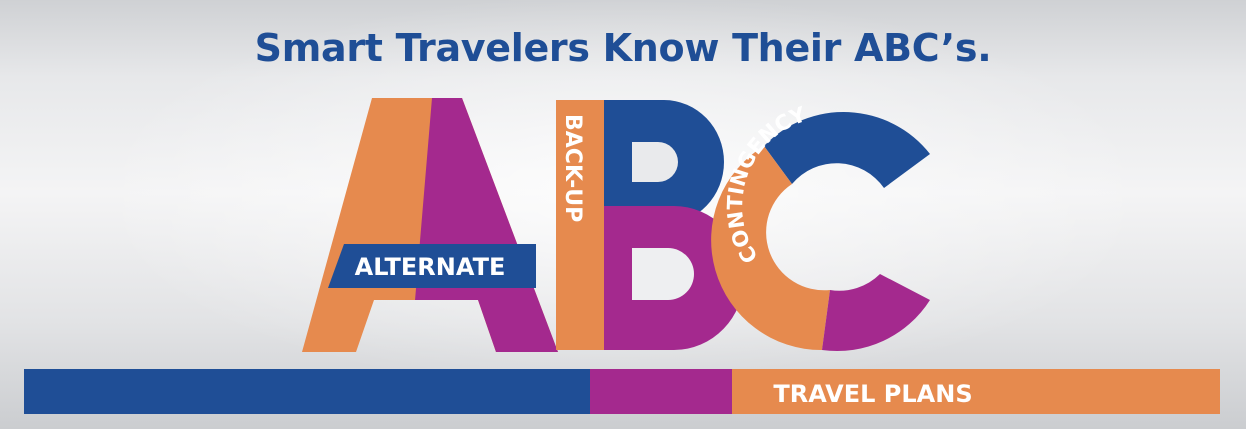 This screenshot has width=1246, height=429. I want to click on letter-c-purple-arc, so click(876, 313).